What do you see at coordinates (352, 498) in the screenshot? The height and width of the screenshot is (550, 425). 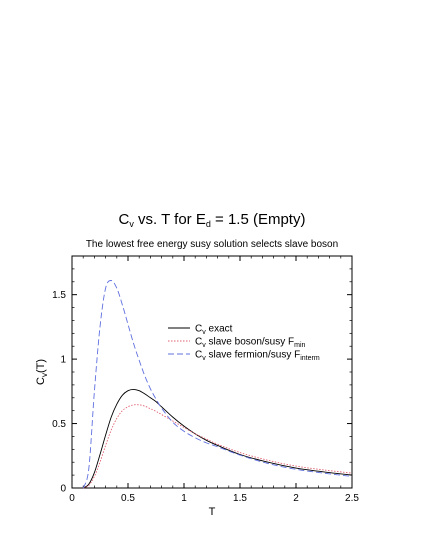 I see `x-tick-label: 2.5` at bounding box center [352, 498].